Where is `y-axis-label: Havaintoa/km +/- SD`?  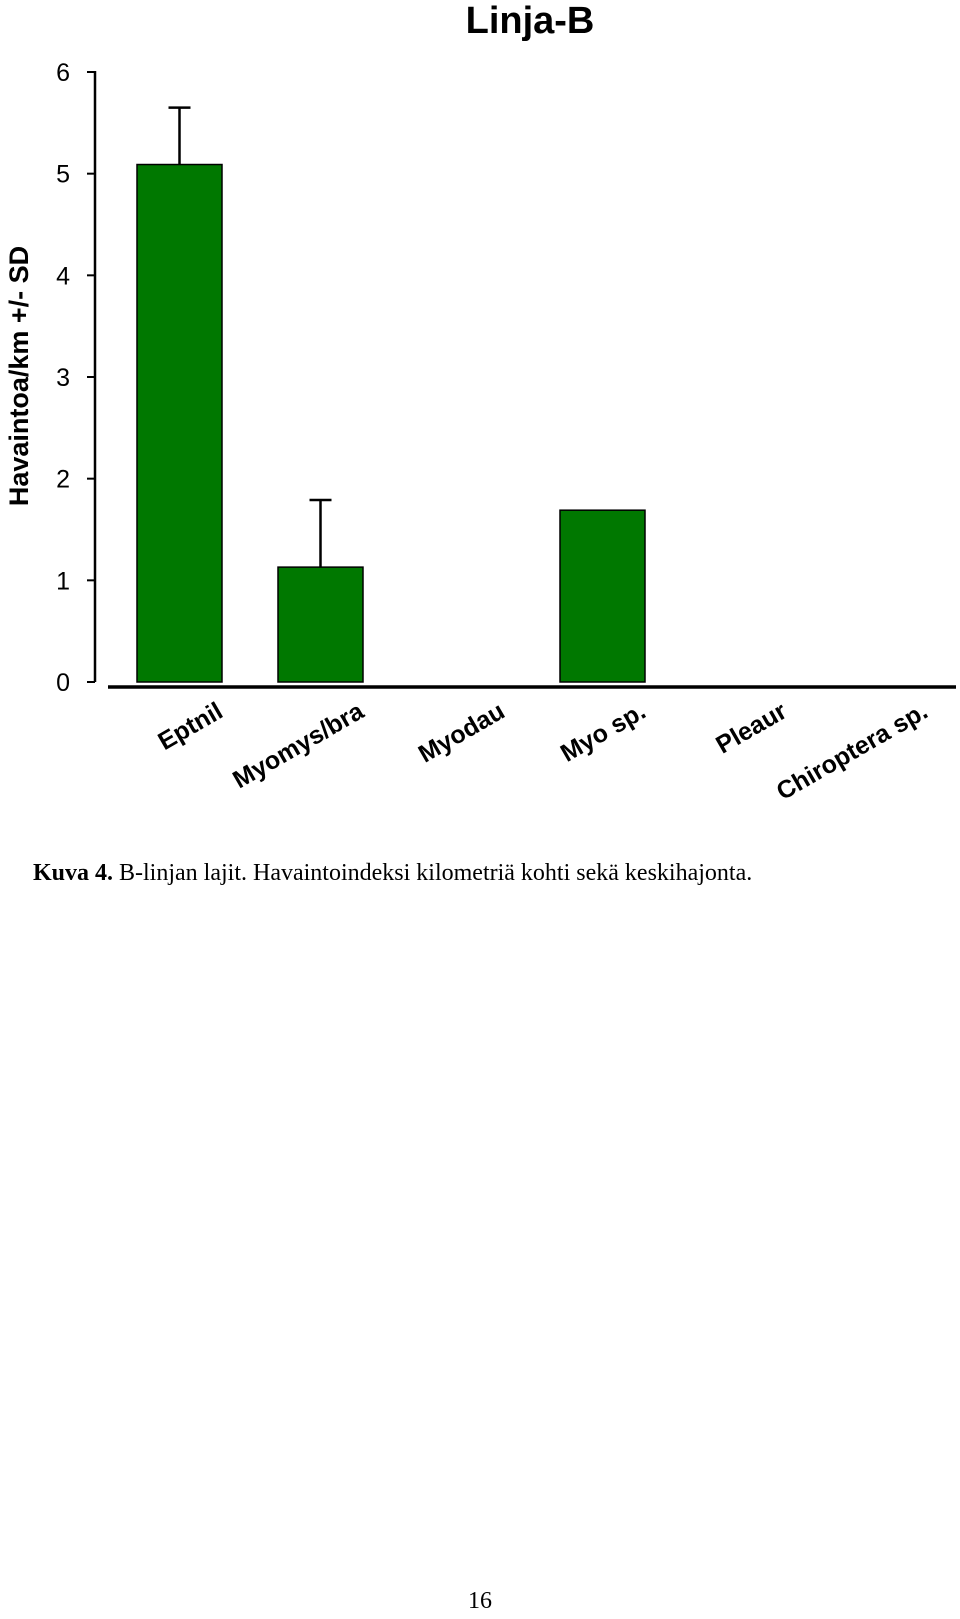
y-axis-label: Havaintoa/km +/- SD is located at coordinates (19, 376).